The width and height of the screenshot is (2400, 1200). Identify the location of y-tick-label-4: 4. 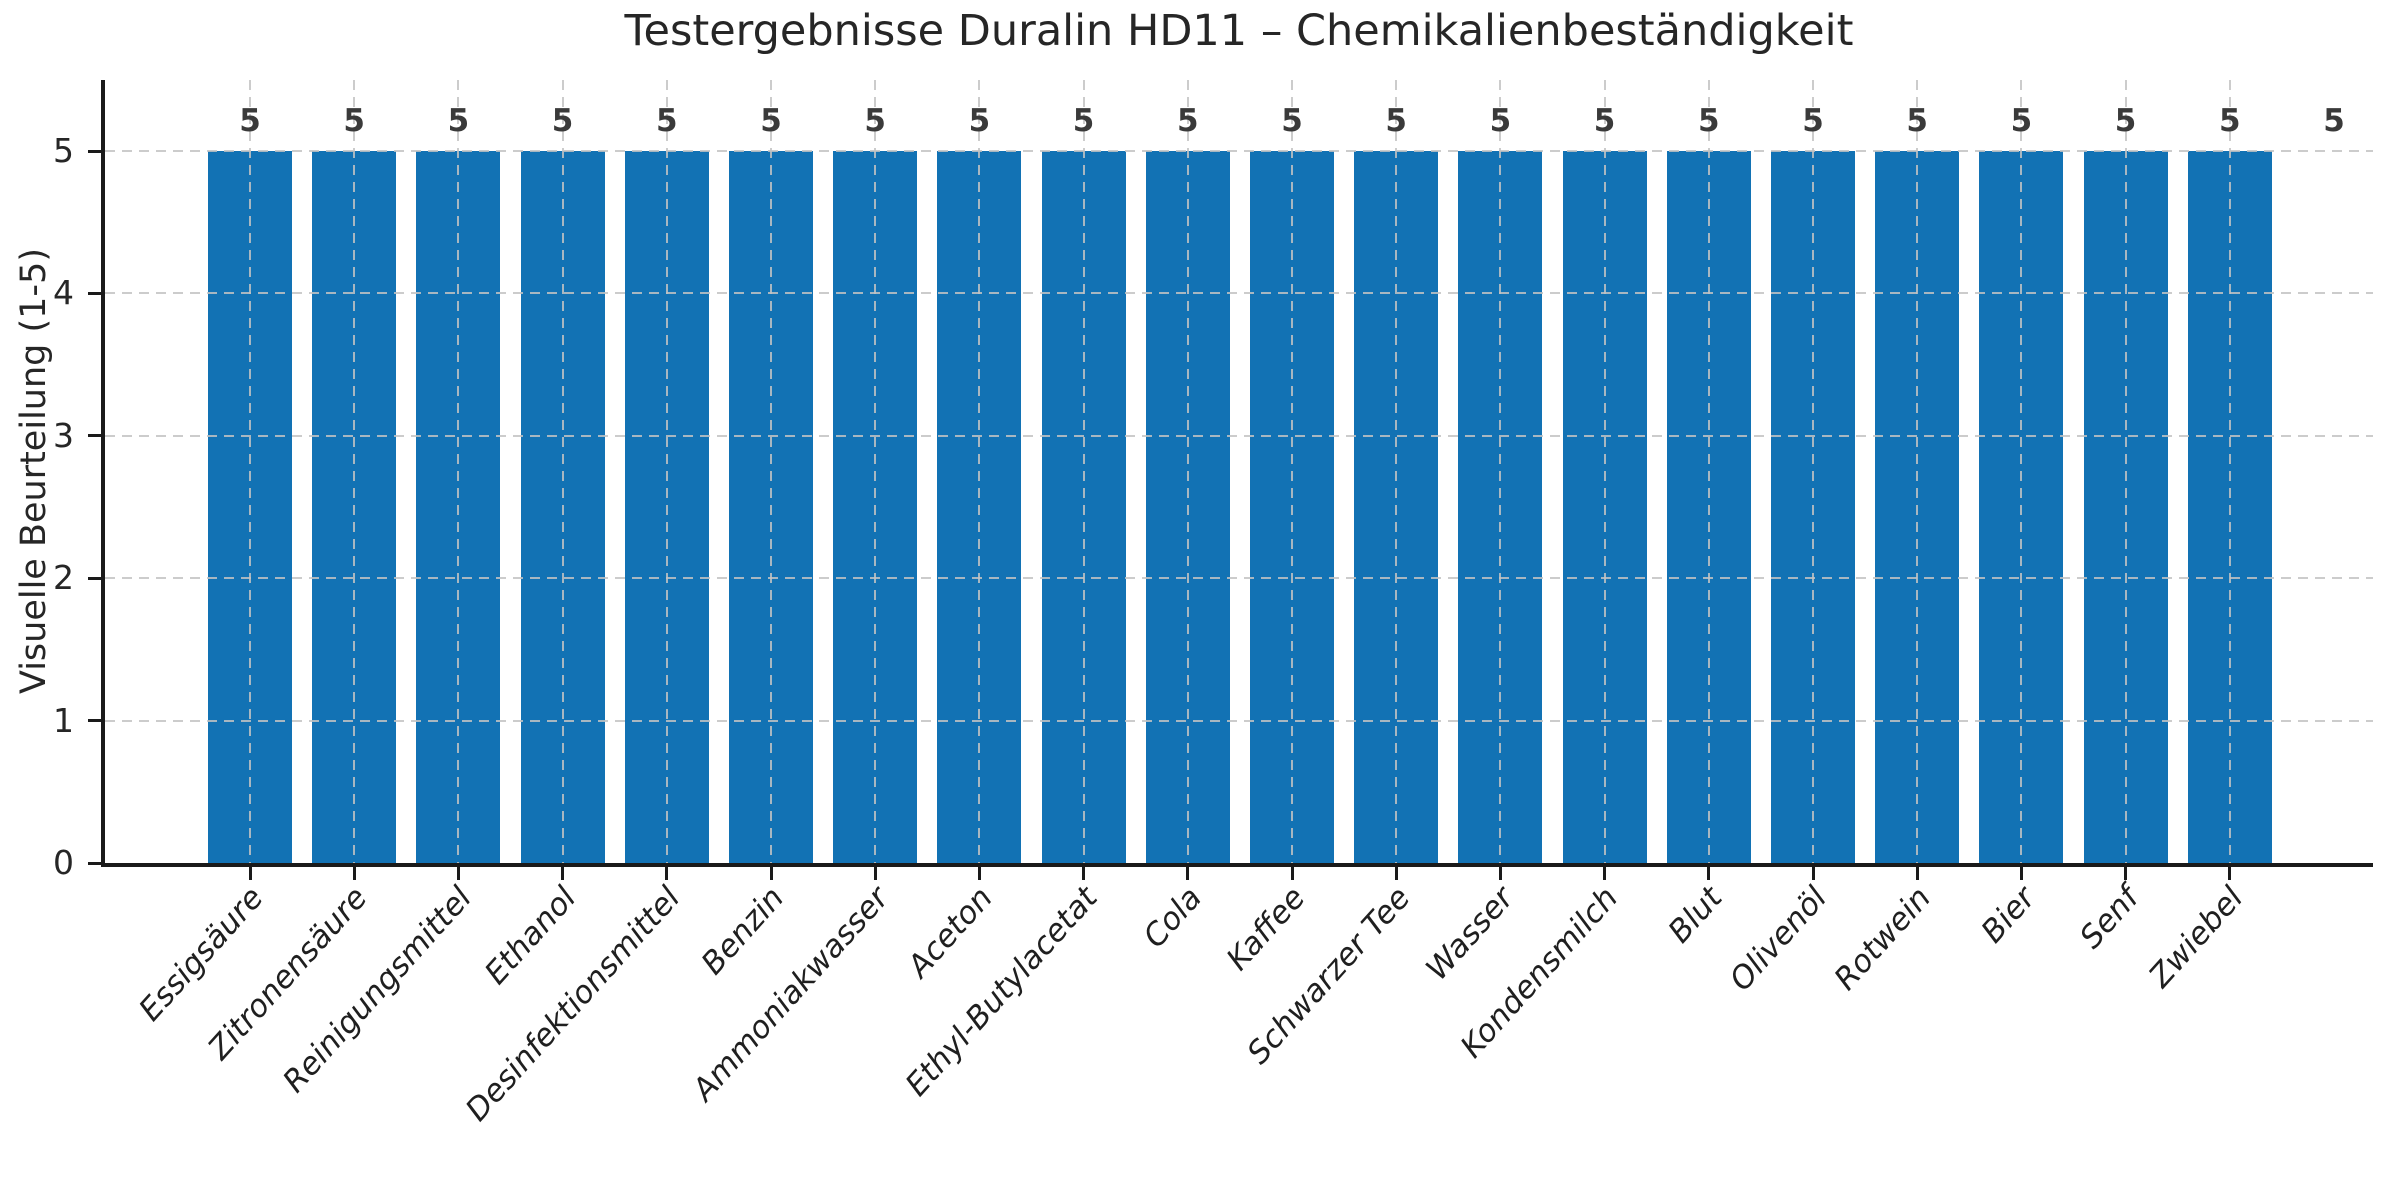
(63, 293).